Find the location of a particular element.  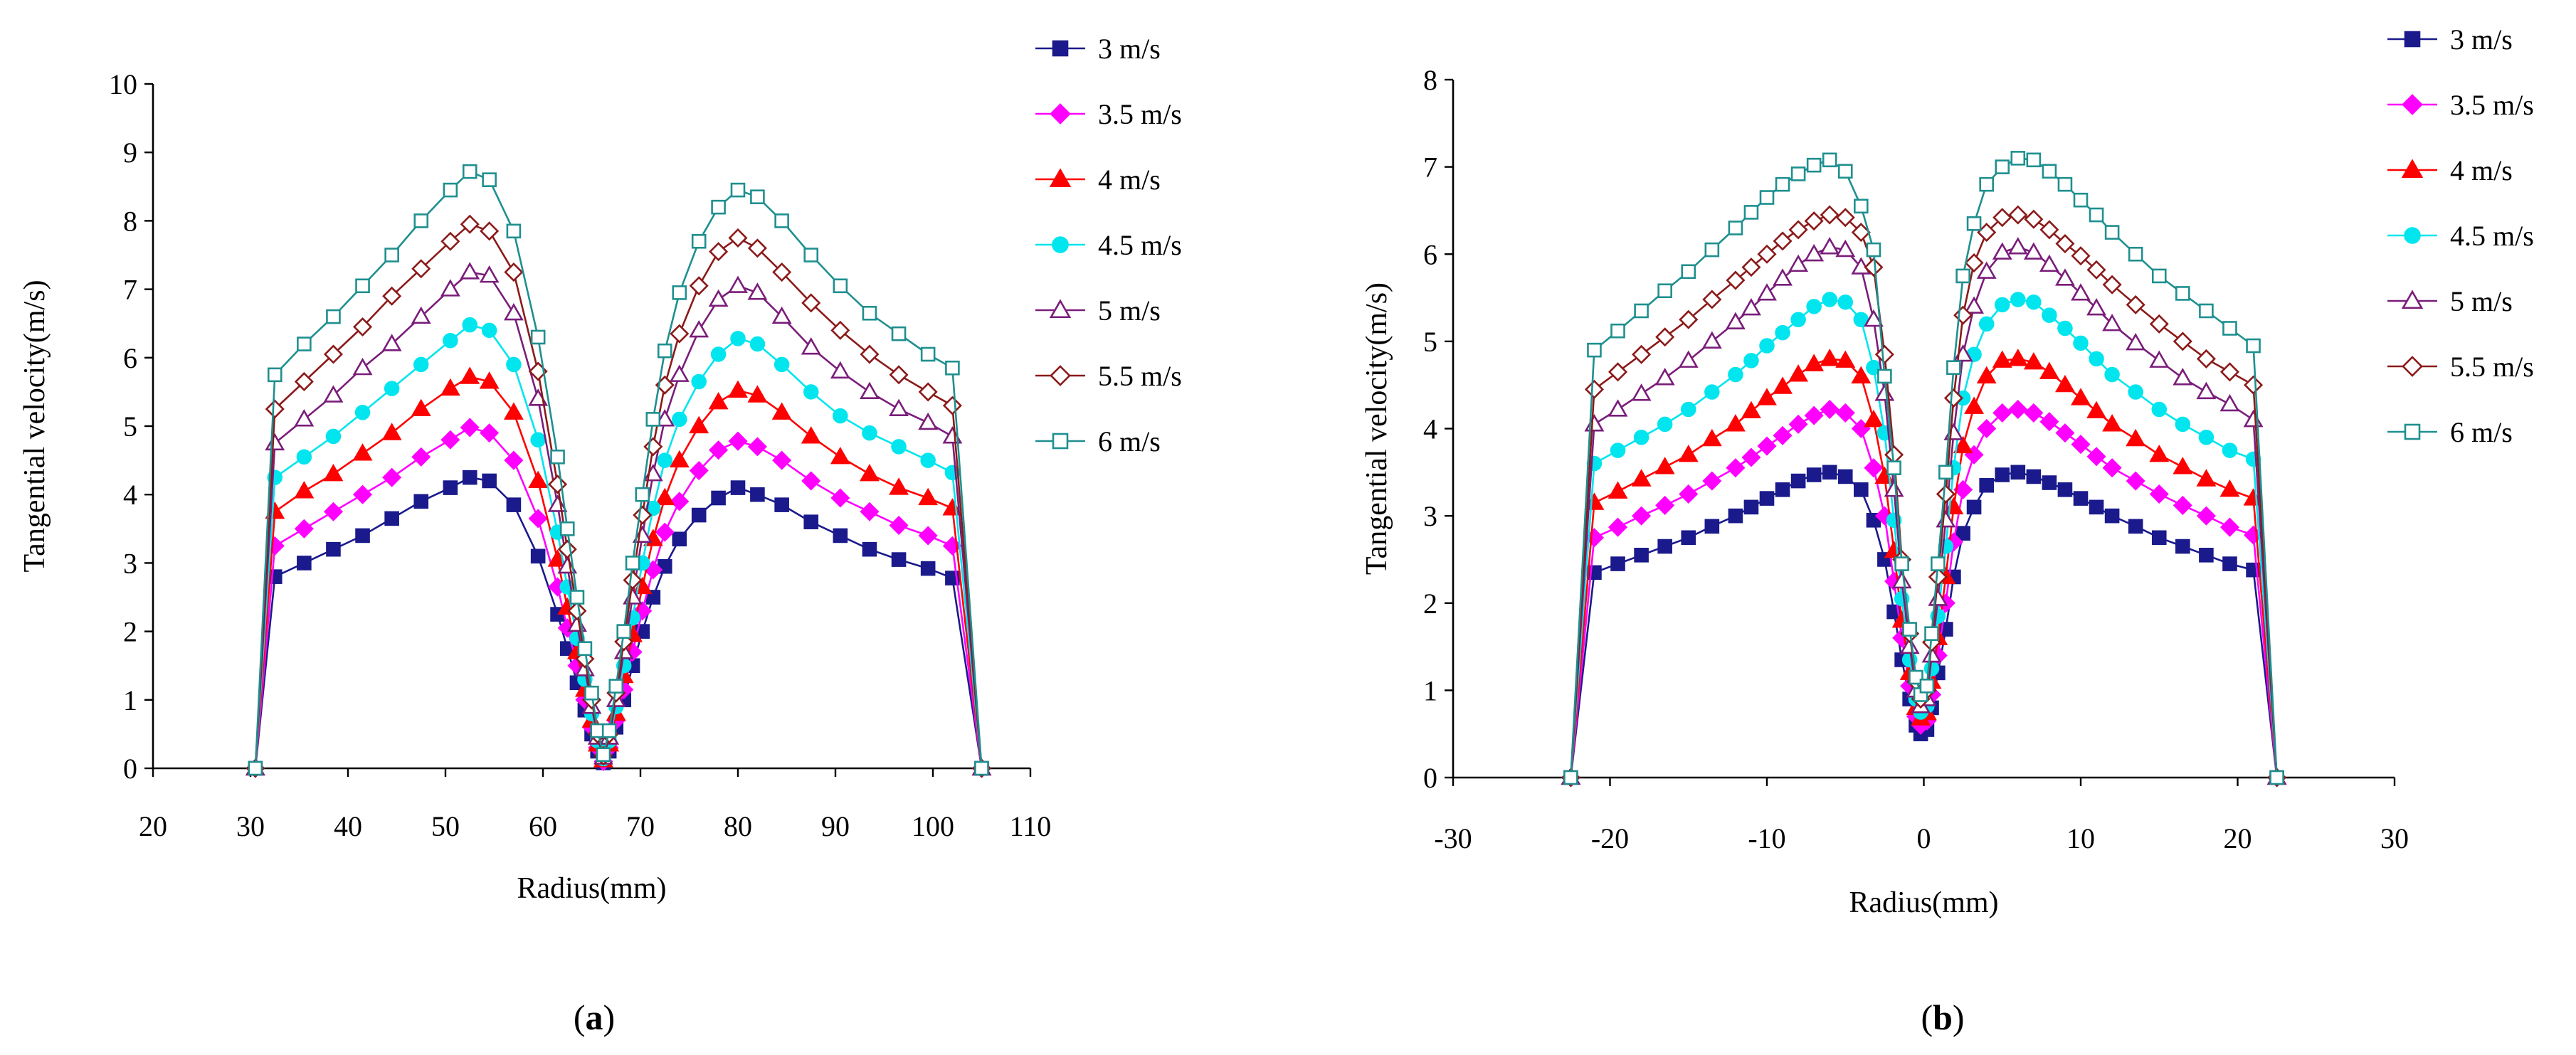

chart-a-y-tick-label: 5 is located at coordinates (130, 426).